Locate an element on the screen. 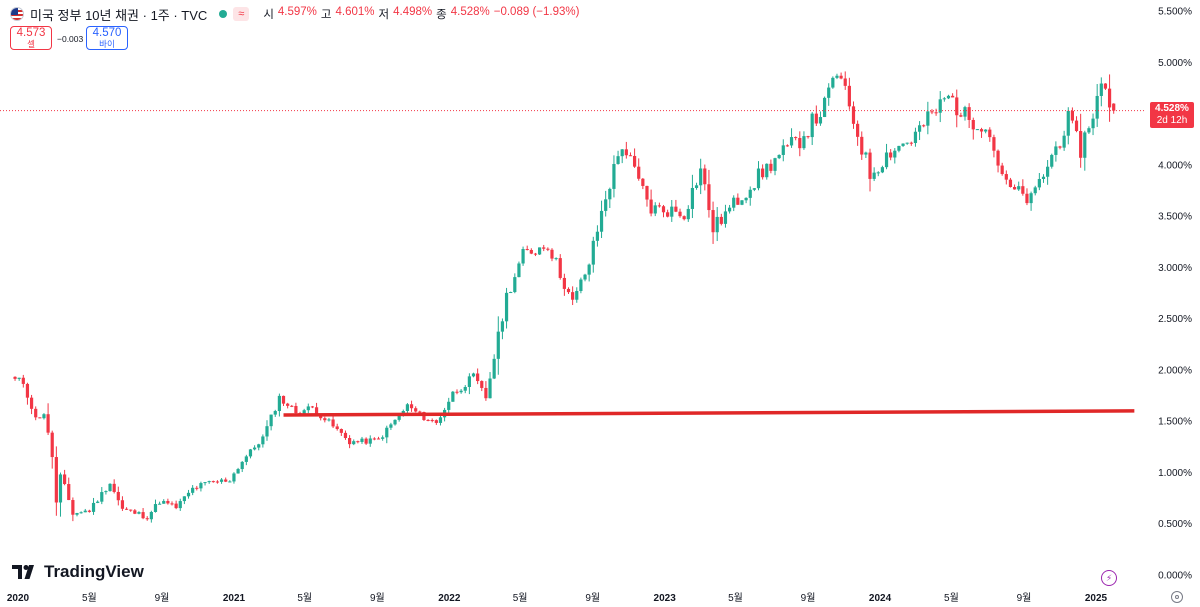  wave-icon: ≈ is located at coordinates (241, 14).